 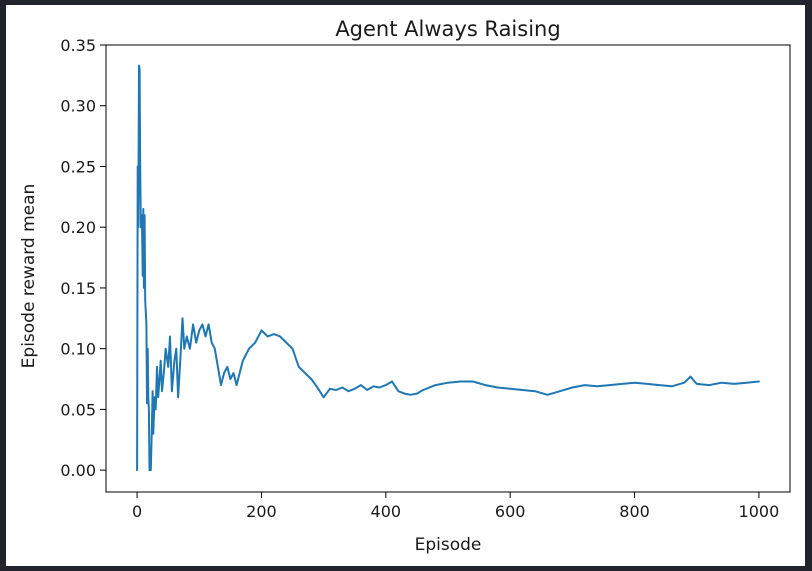 I want to click on y-tick-label: 0.30, so click(x=78, y=106).